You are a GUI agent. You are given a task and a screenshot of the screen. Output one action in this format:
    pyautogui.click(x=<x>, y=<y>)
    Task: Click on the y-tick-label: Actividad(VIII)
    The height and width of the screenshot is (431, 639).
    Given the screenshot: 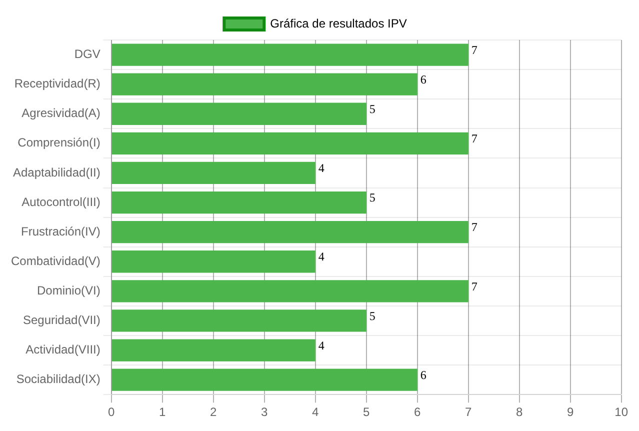 What is the action you would take?
    pyautogui.click(x=63, y=349)
    